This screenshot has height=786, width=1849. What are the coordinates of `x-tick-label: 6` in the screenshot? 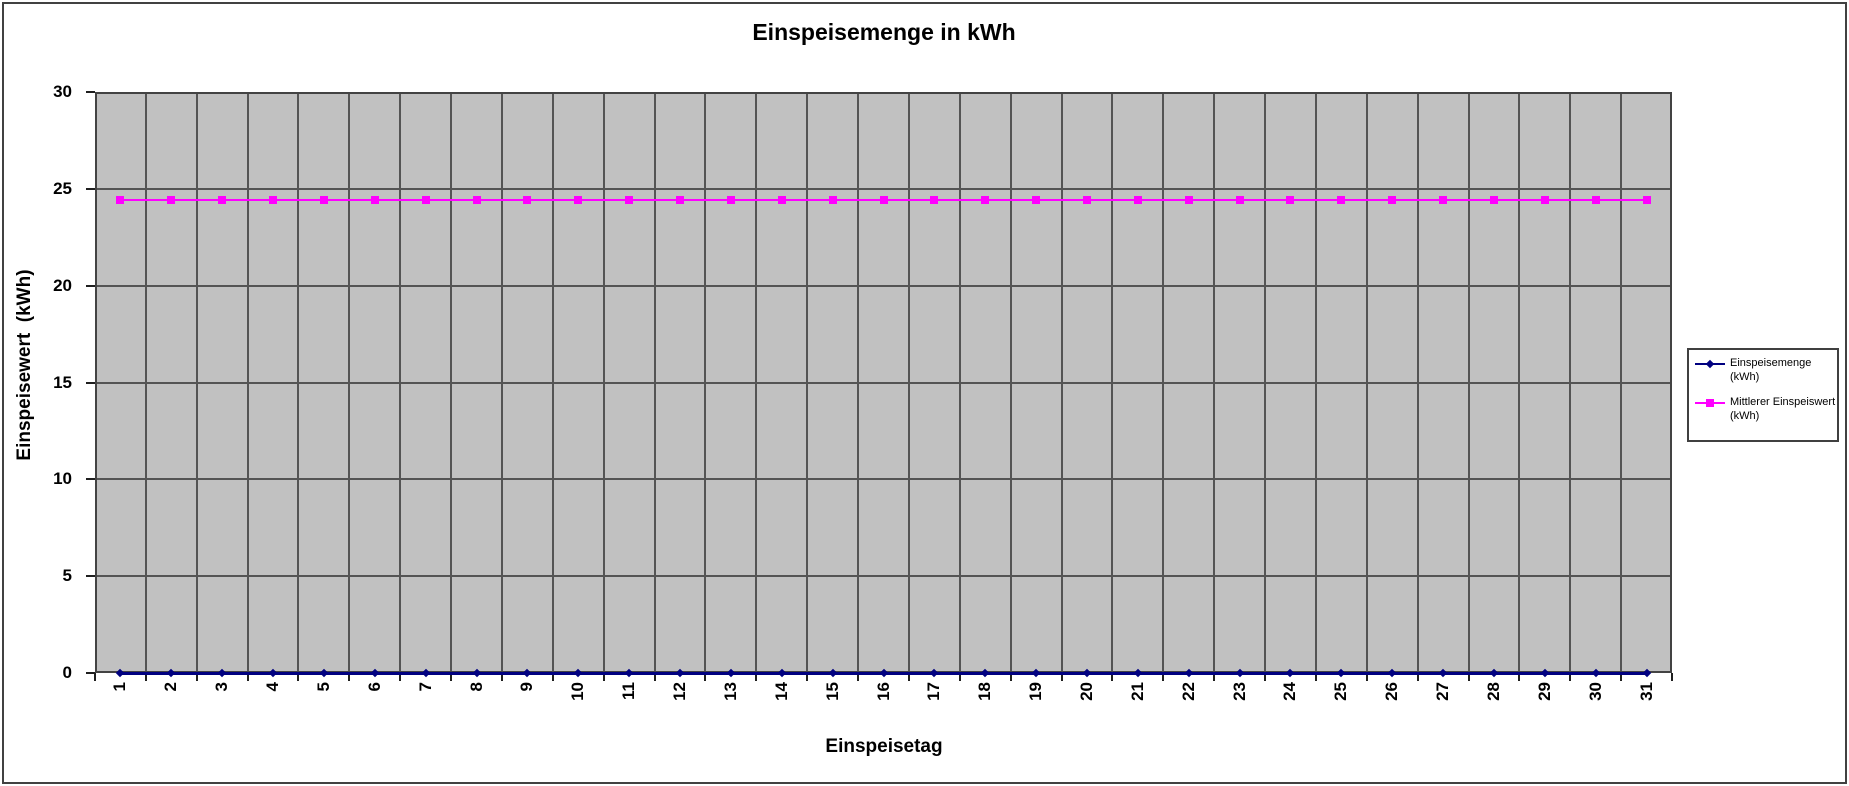 It's located at (374, 687).